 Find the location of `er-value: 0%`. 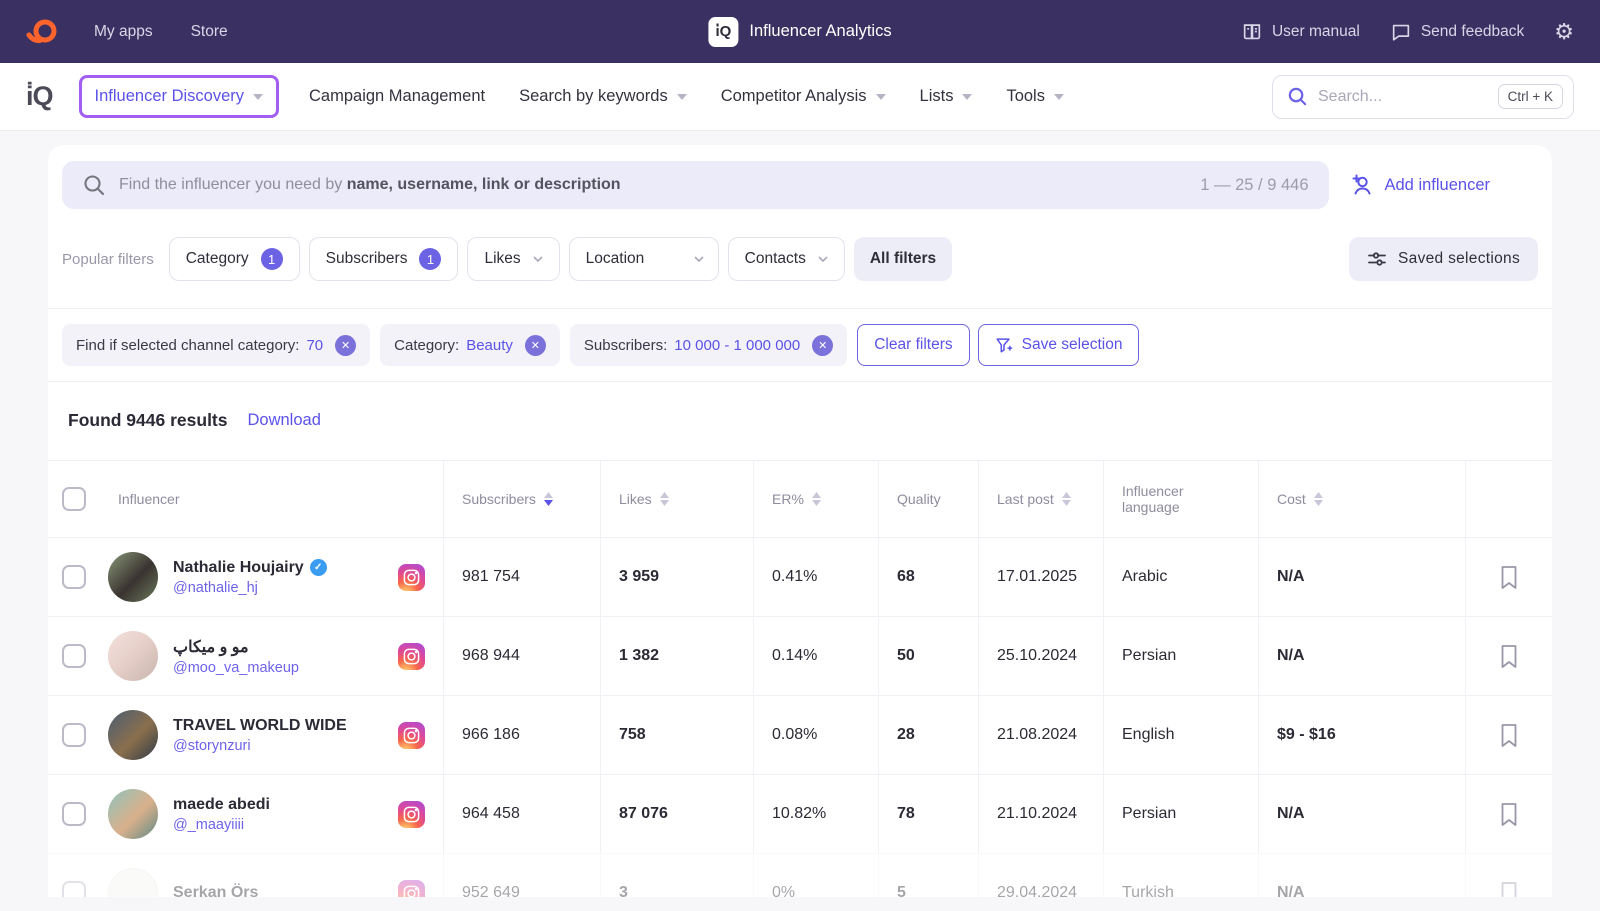

er-value: 0% is located at coordinates (784, 890).